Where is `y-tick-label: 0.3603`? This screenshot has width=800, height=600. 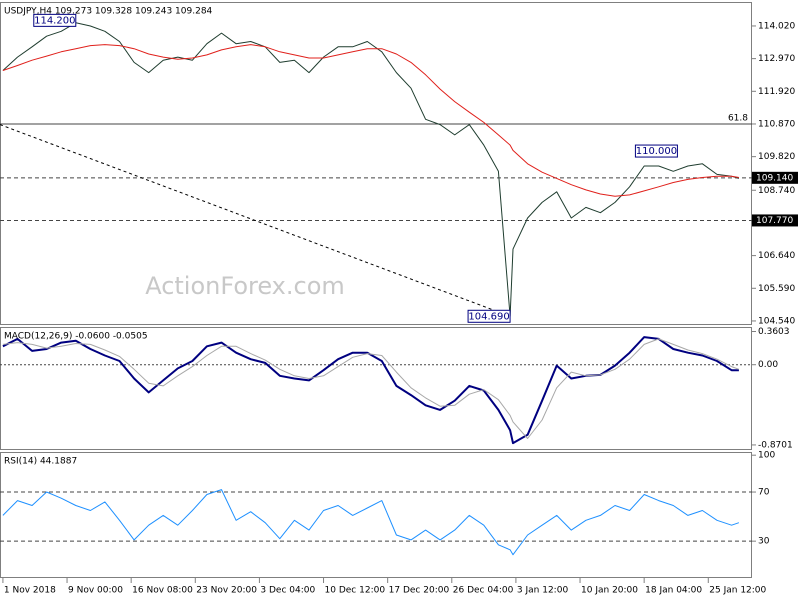 y-tick-label: 0.3603 is located at coordinates (774, 332).